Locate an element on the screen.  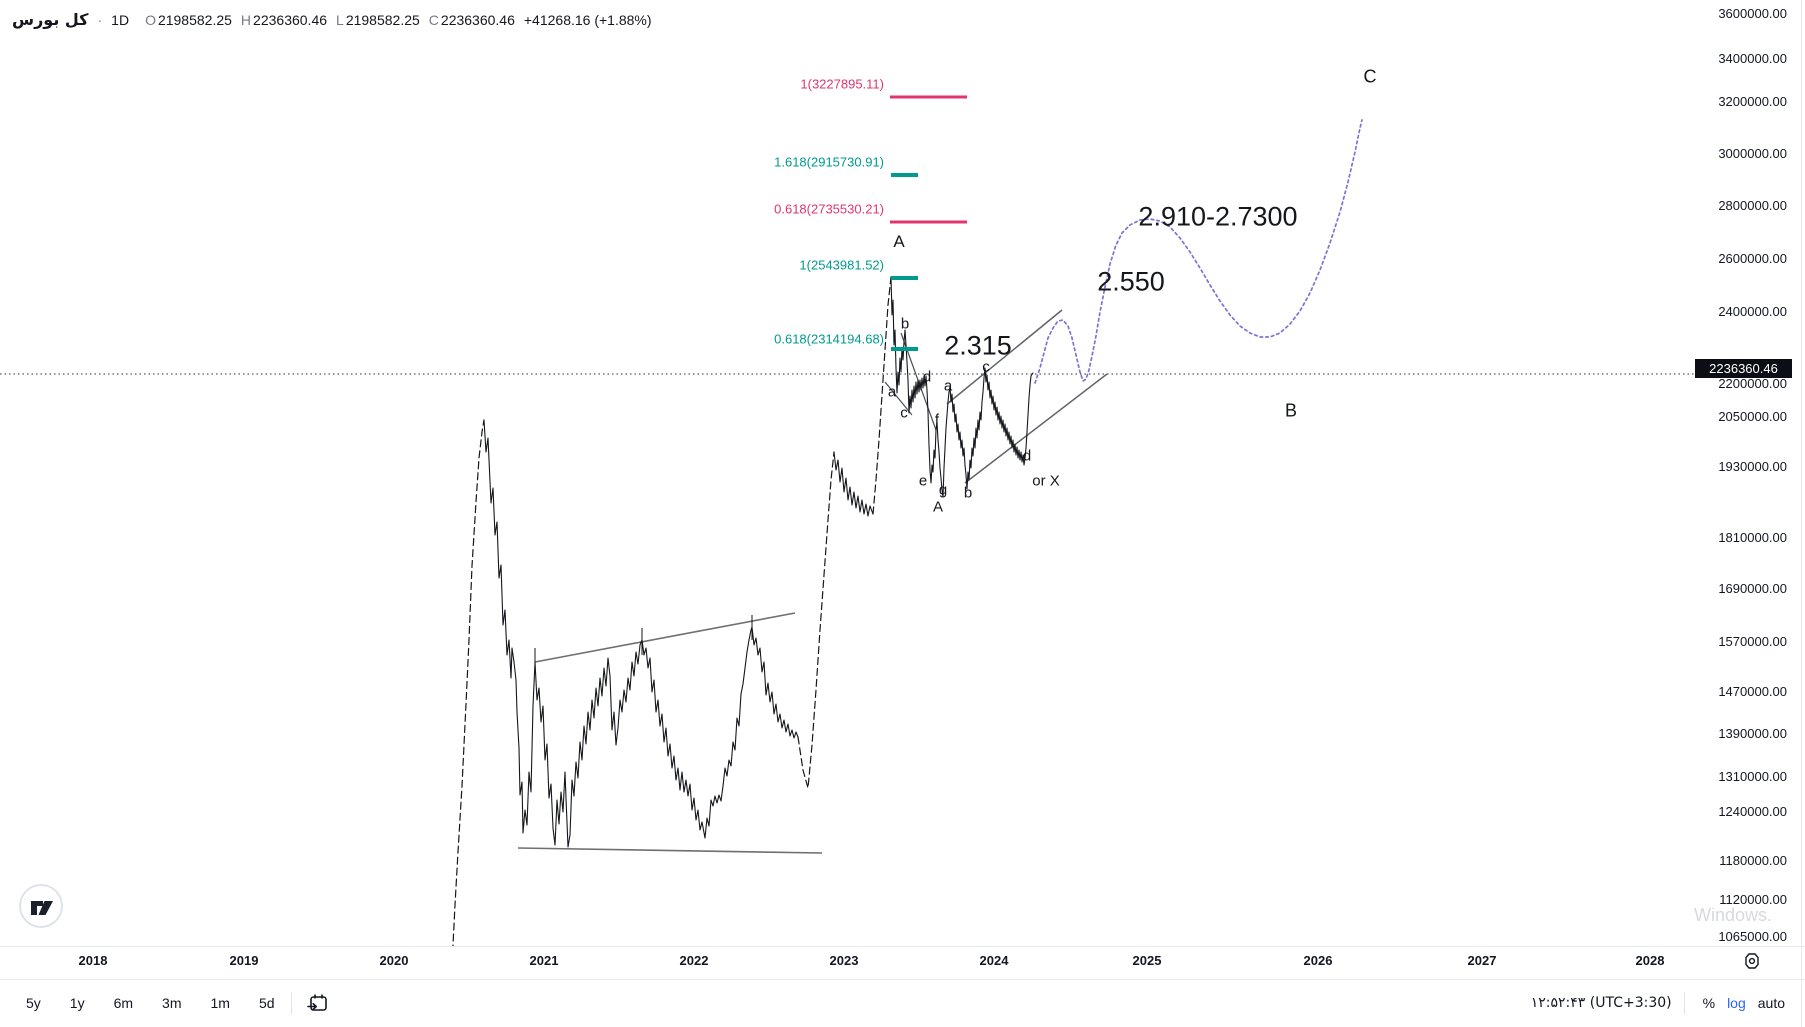
wave-label: g is located at coordinates (943, 490).